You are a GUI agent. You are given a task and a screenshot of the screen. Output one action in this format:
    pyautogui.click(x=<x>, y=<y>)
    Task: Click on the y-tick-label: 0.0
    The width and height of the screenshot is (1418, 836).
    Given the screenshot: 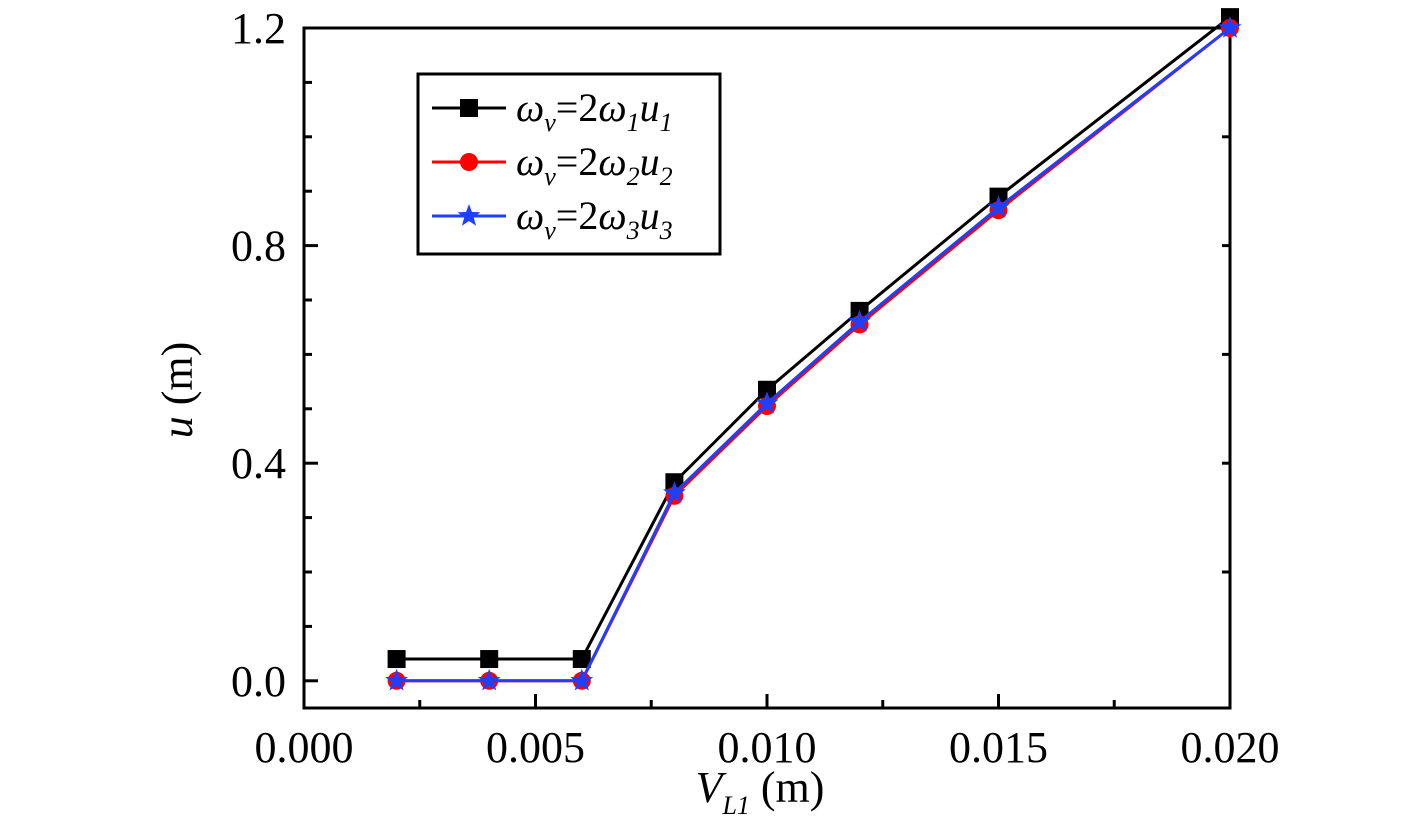 What is the action you would take?
    pyautogui.click(x=258, y=681)
    